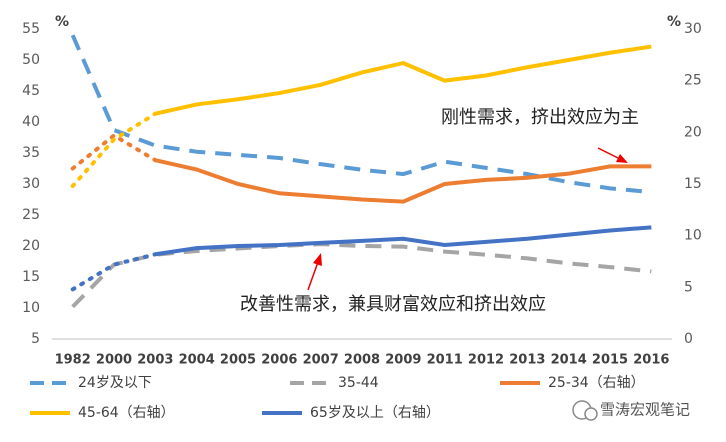  I want to click on x-tick-label: 2004, so click(197, 360).